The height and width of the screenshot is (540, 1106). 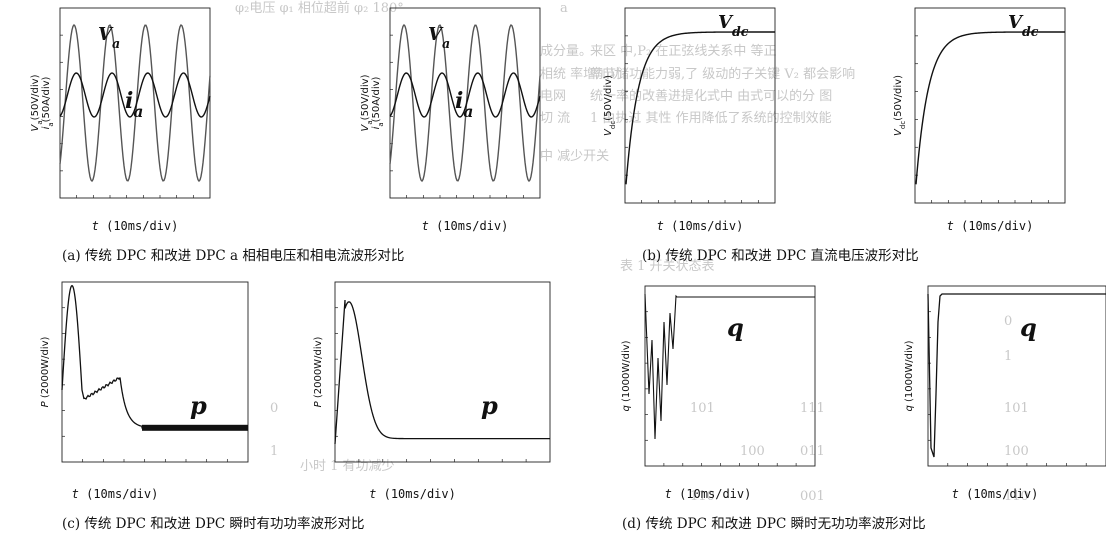 I want to click on chart-d2: q q (1000W/div) t (10ms/div), so click(x=1005, y=393).